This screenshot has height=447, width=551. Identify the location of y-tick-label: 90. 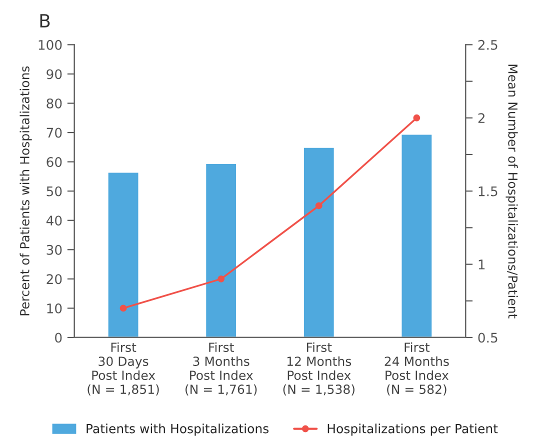
(54, 74).